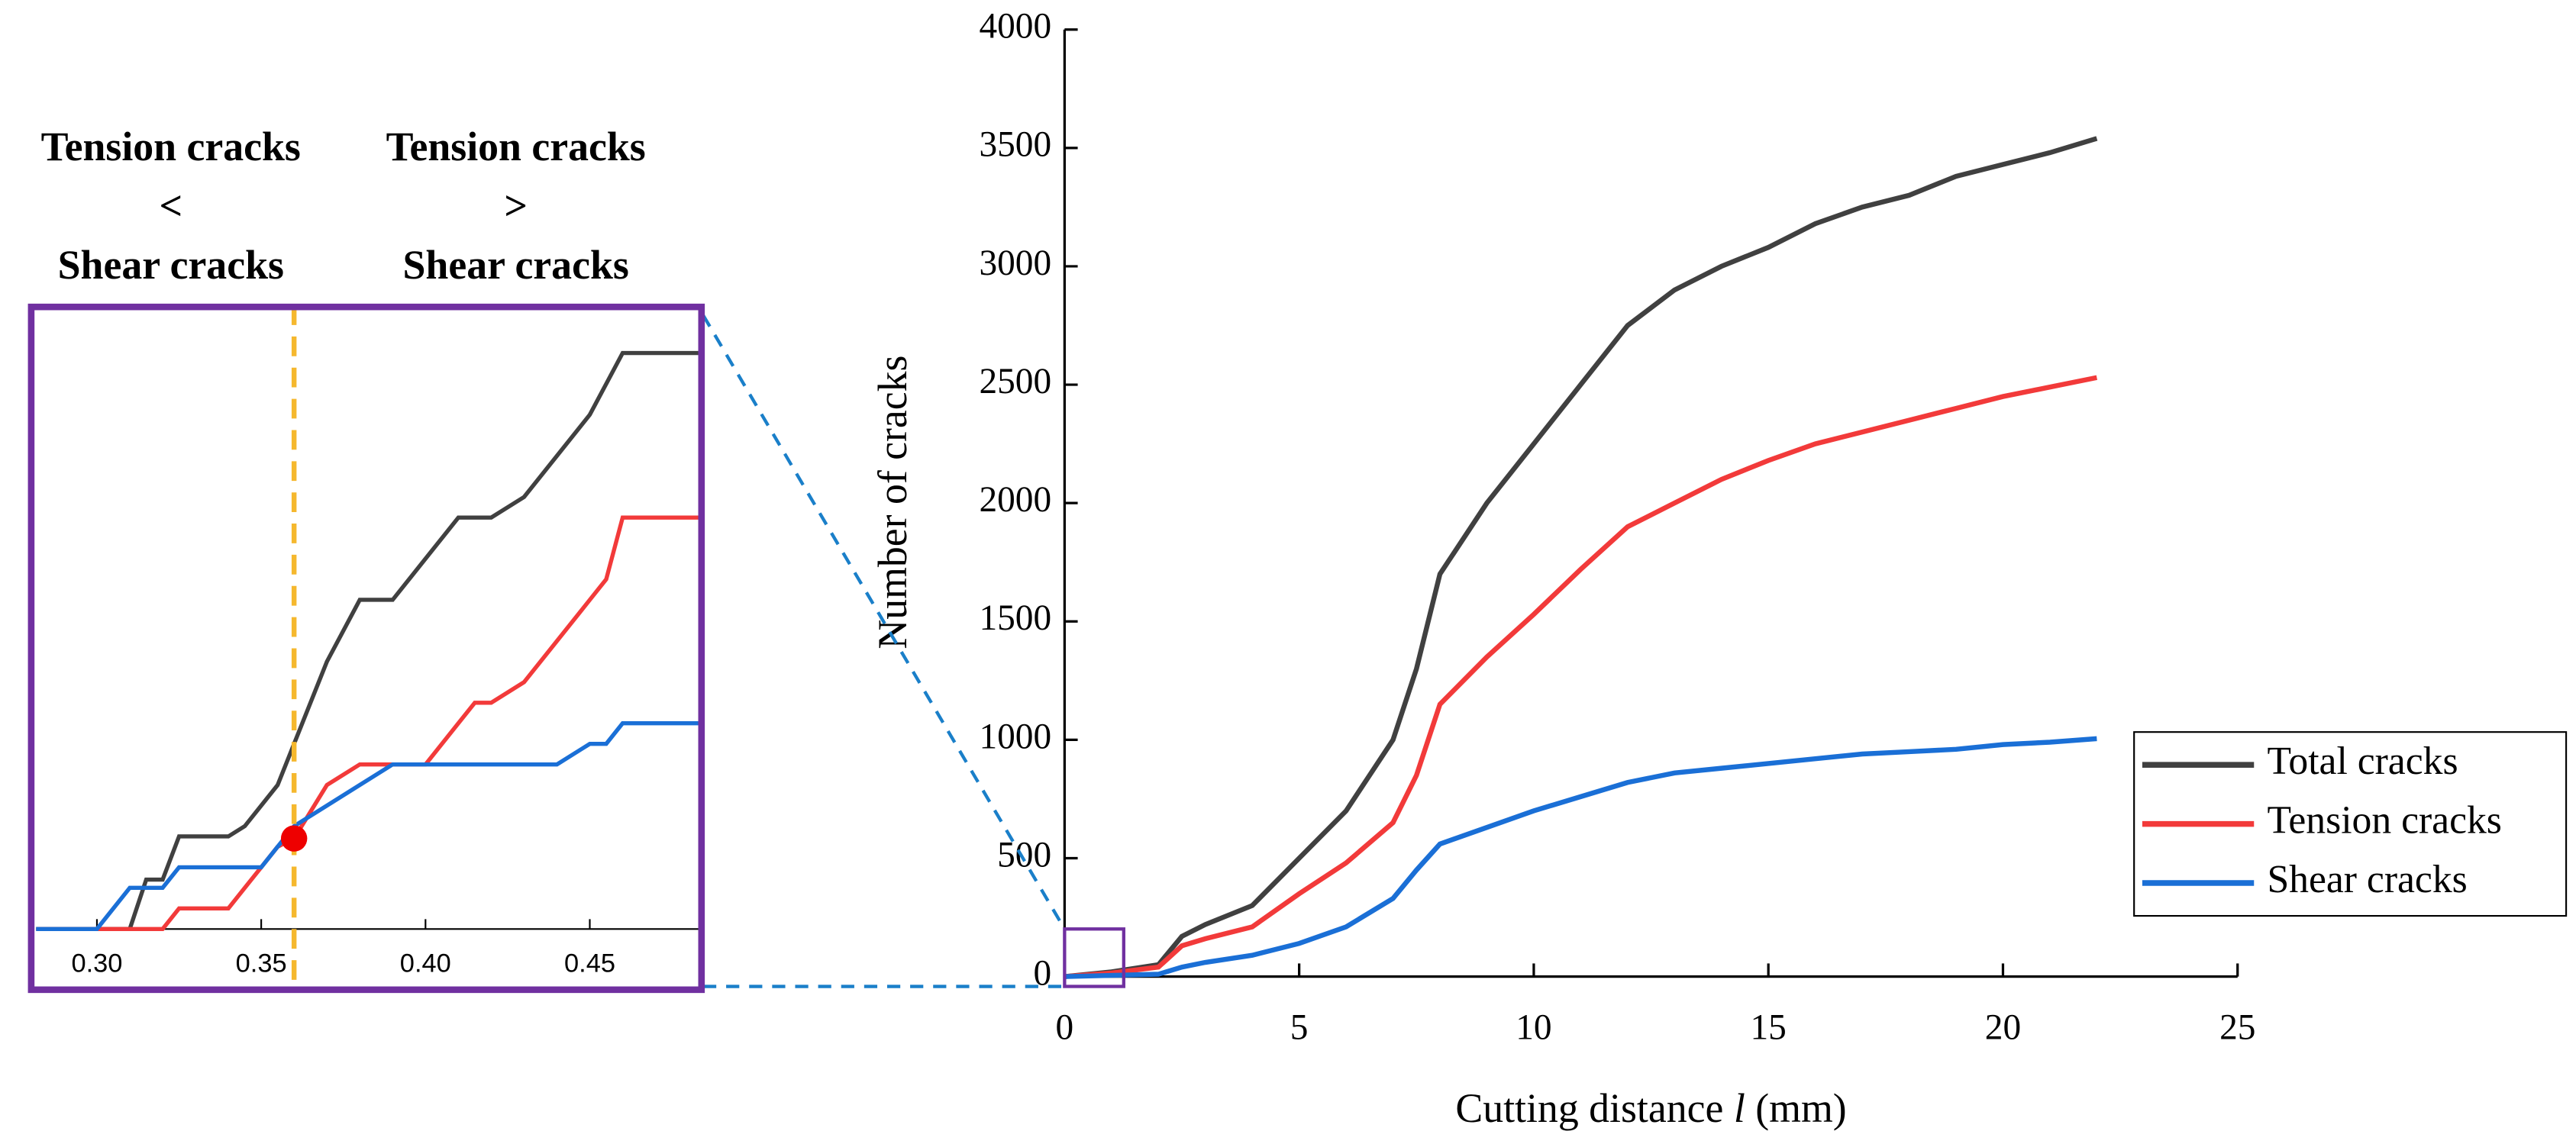  Describe the element at coordinates (1299, 1027) in the screenshot. I see `x-tick-label: 5` at that location.